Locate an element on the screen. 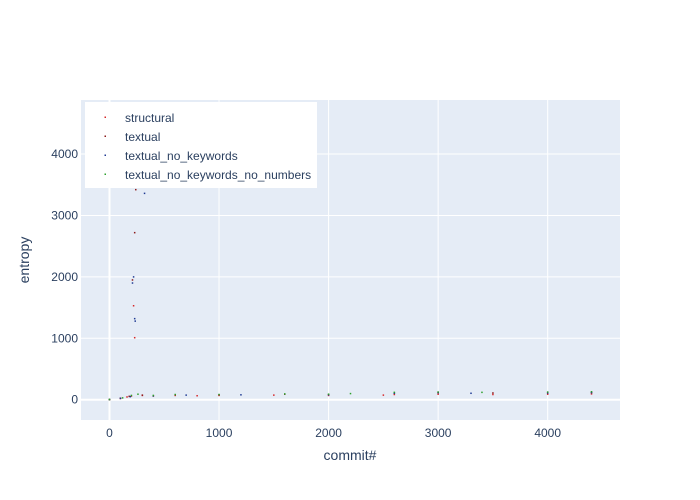  y-tick-label: 4000 is located at coordinates (64, 154).